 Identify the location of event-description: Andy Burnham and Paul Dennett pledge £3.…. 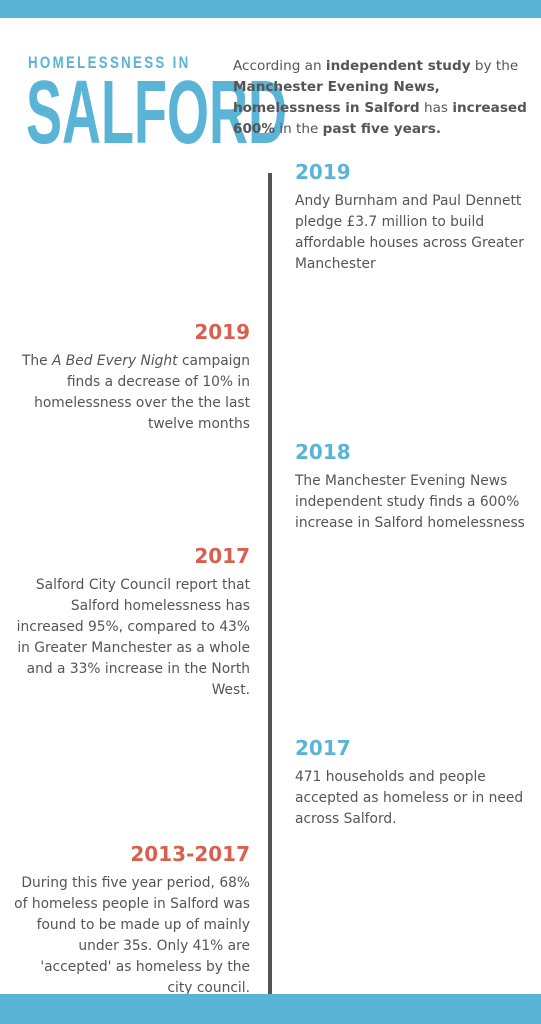
(415, 233).